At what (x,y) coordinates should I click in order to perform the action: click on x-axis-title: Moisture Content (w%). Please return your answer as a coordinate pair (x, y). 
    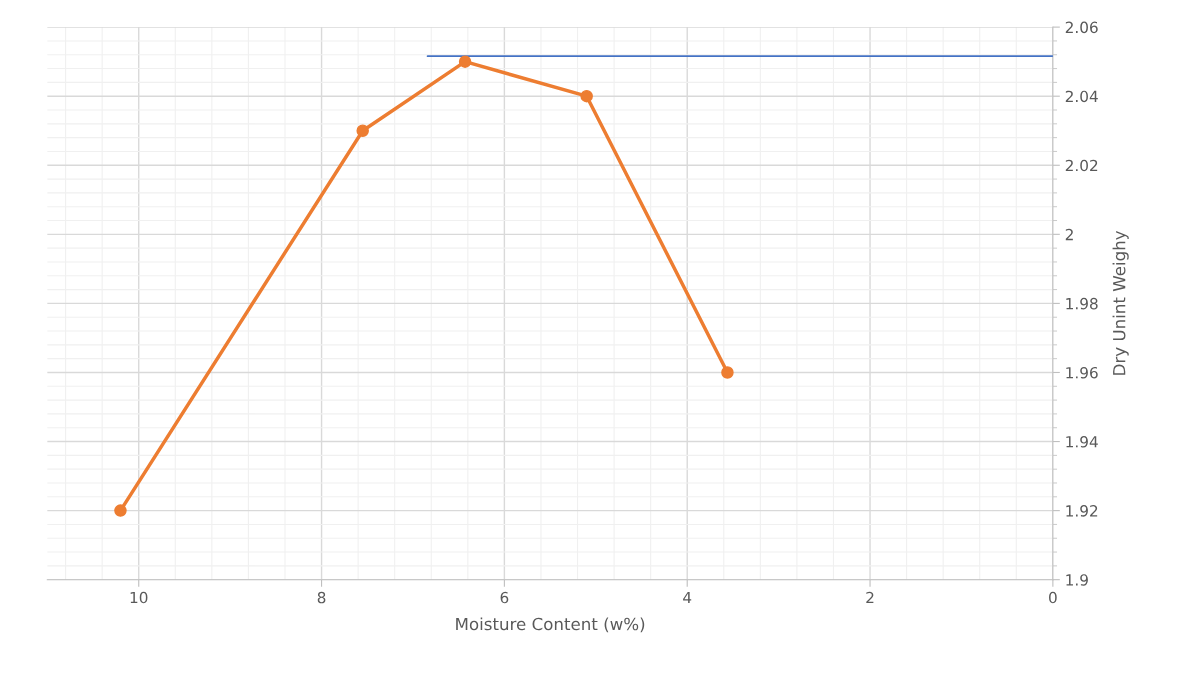
    Looking at the image, I should click on (550, 625).